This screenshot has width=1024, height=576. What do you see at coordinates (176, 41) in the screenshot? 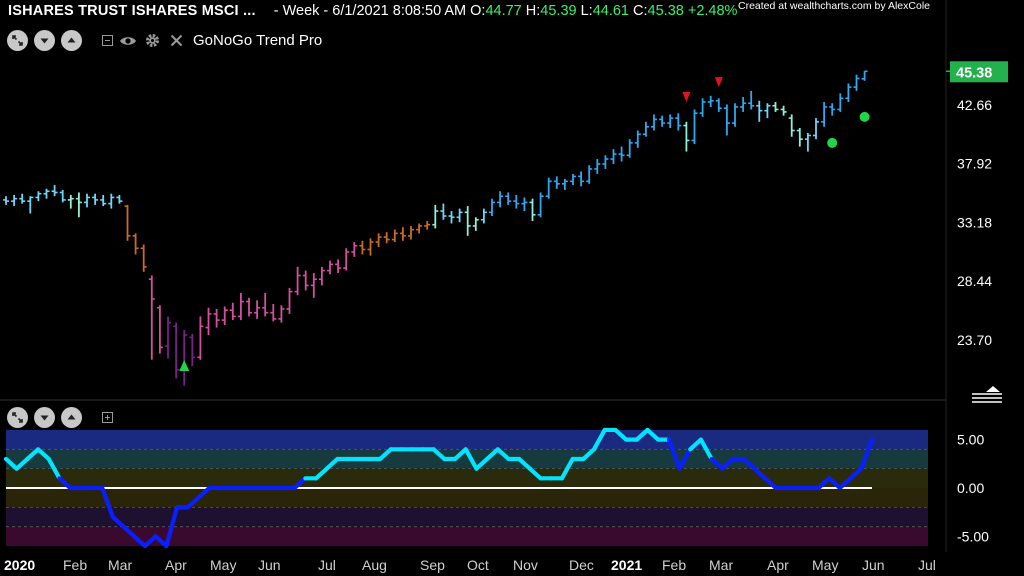
I see `close-icon` at bounding box center [176, 41].